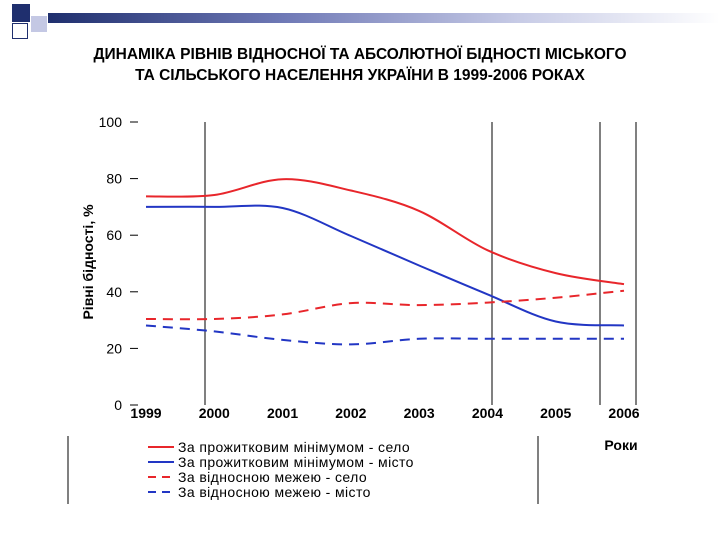  What do you see at coordinates (114, 235) in the screenshot?
I see `y-tick-label: 60` at bounding box center [114, 235].